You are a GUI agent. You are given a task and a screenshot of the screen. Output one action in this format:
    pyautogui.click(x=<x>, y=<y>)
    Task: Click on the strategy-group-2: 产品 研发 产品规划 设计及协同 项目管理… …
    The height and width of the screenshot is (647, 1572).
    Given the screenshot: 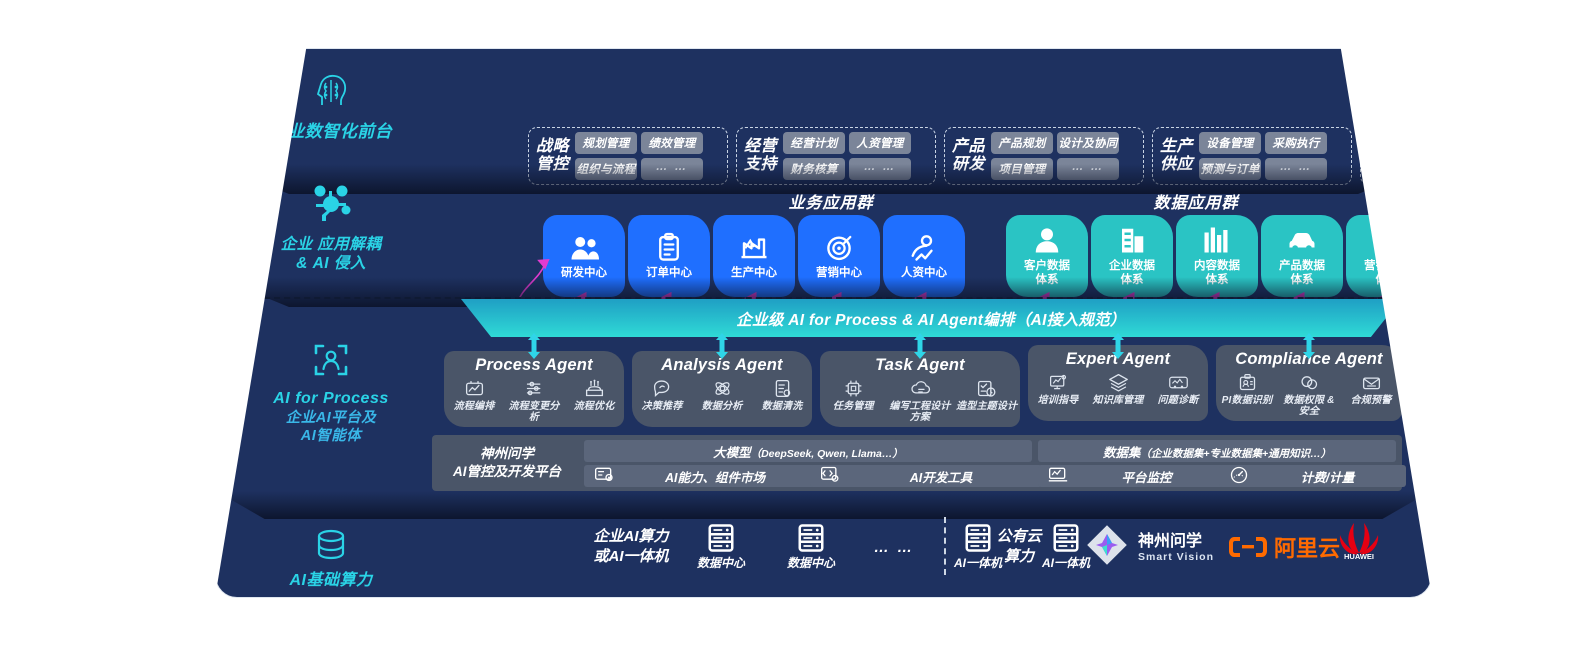 What is the action you would take?
    pyautogui.click(x=1044, y=156)
    